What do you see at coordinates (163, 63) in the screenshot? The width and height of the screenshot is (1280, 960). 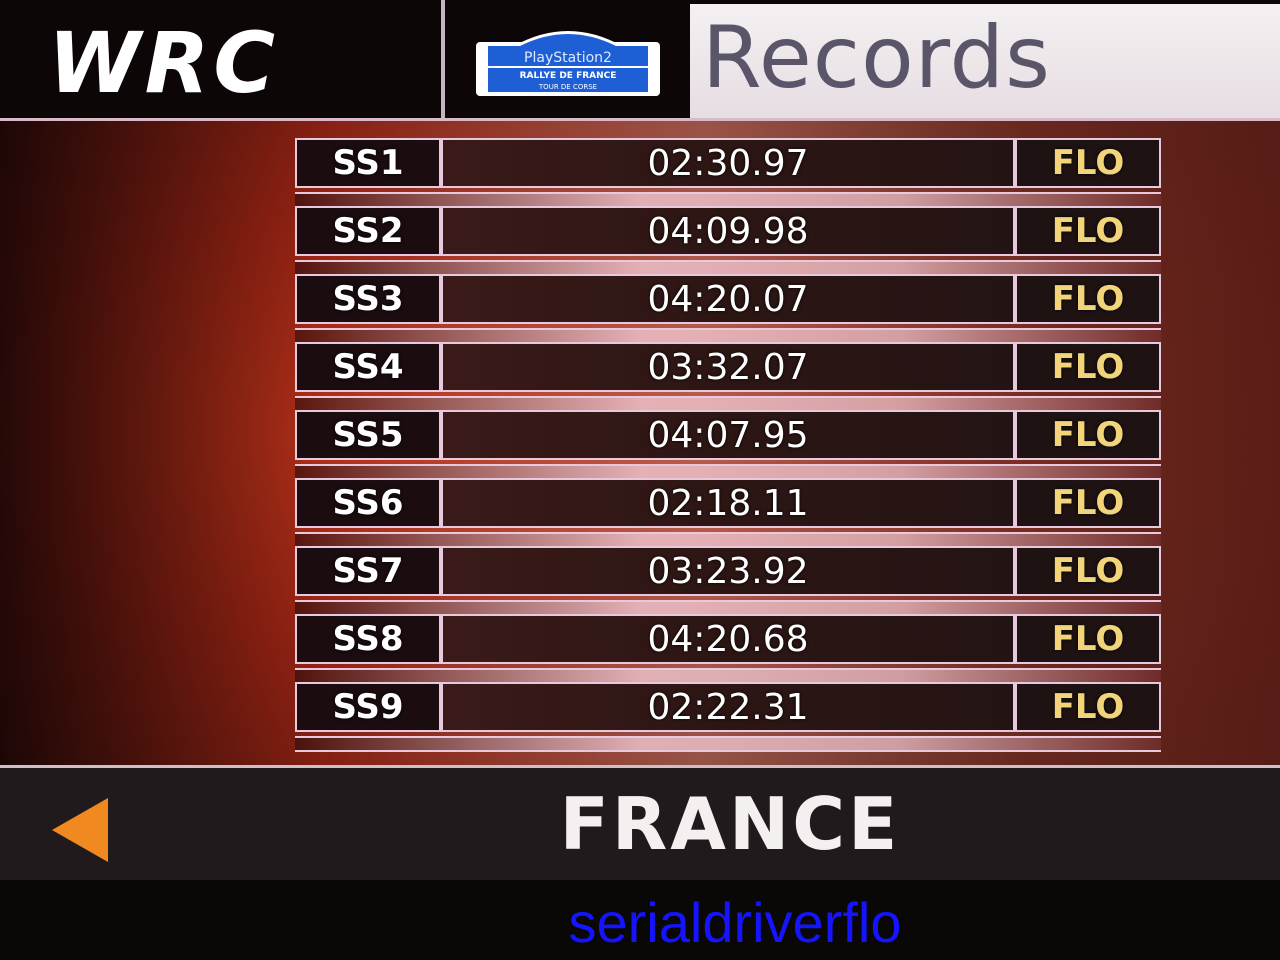 I see `wrc-logo: WRC` at bounding box center [163, 63].